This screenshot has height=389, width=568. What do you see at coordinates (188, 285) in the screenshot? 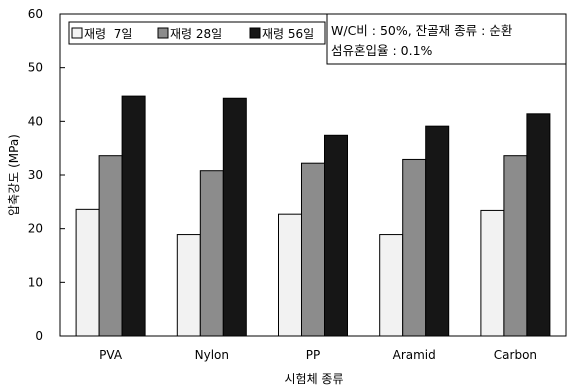
I see `bar-nylon-s1` at bounding box center [188, 285].